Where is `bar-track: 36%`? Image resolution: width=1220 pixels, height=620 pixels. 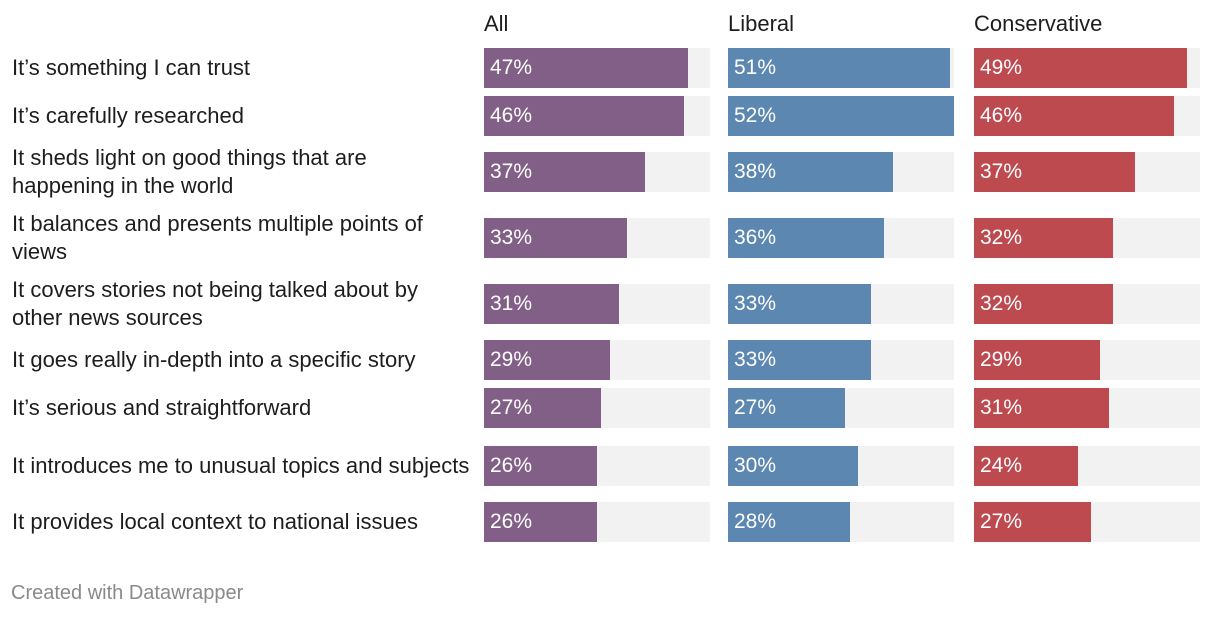 bar-track: 36% is located at coordinates (841, 238).